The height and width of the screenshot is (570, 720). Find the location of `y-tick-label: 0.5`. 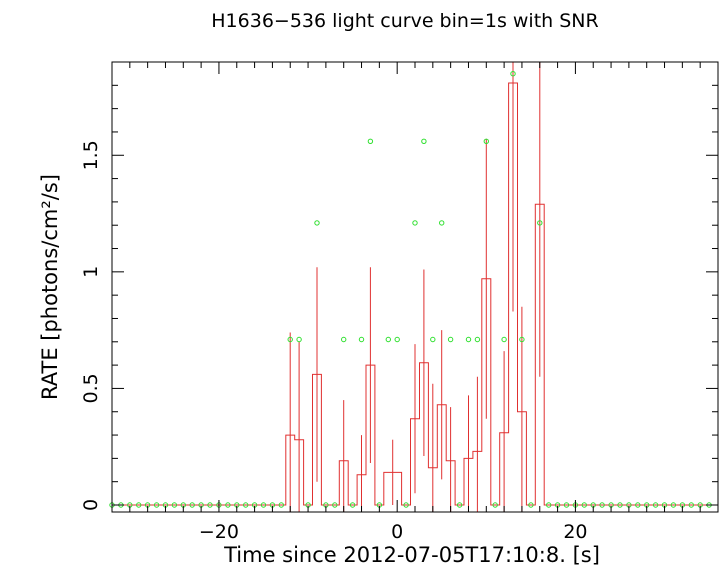

y-tick-label: 0.5 is located at coordinates (91, 388).